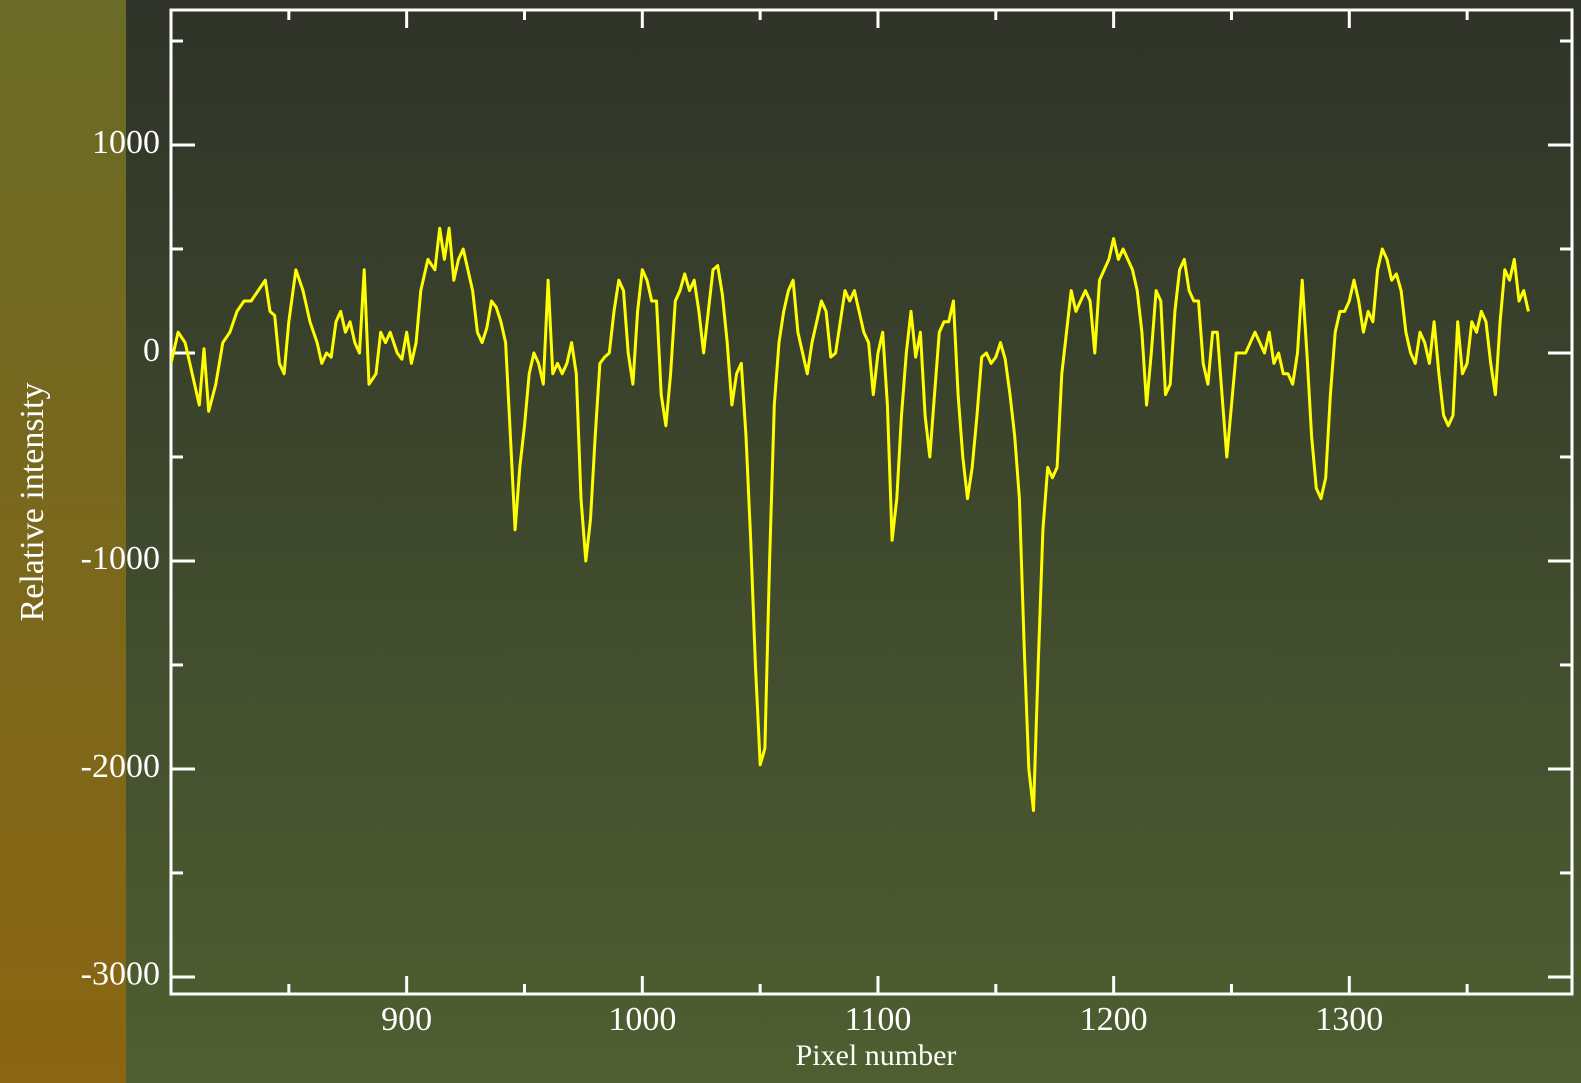  Describe the element at coordinates (63, 541) in the screenshot. I see `side-strip` at that location.